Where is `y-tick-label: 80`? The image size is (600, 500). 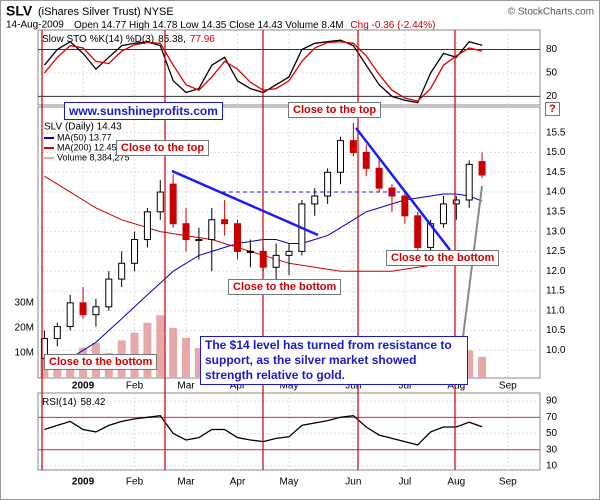
y-tick-label: 80 is located at coordinates (552, 49).